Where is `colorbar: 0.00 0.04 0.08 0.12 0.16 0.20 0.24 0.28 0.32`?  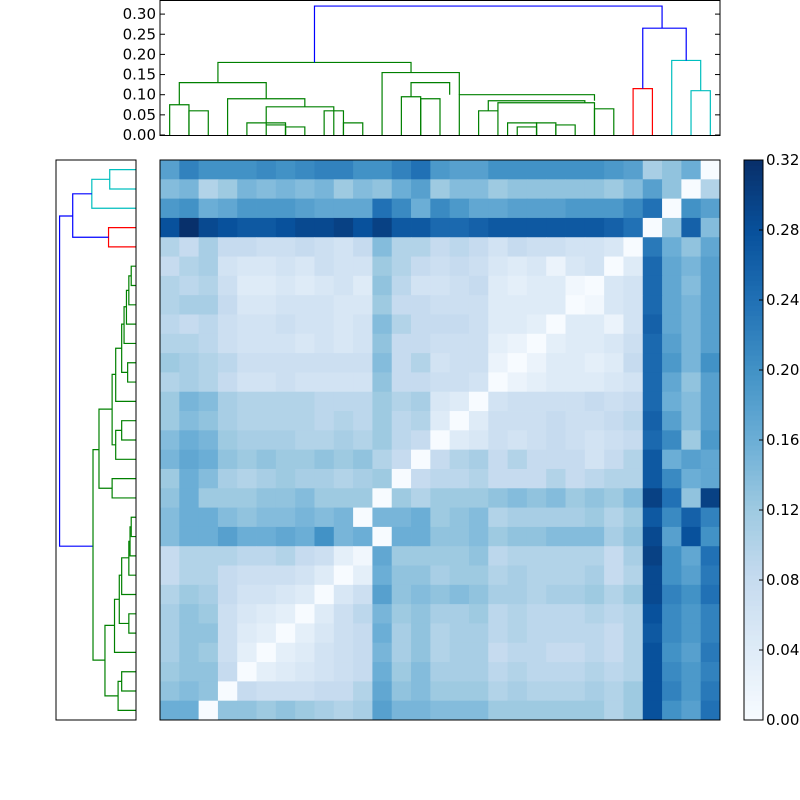 colorbar: 0.00 0.04 0.08 0.12 0.16 0.20 0.24 0.28 0.32 is located at coordinates (771, 440).